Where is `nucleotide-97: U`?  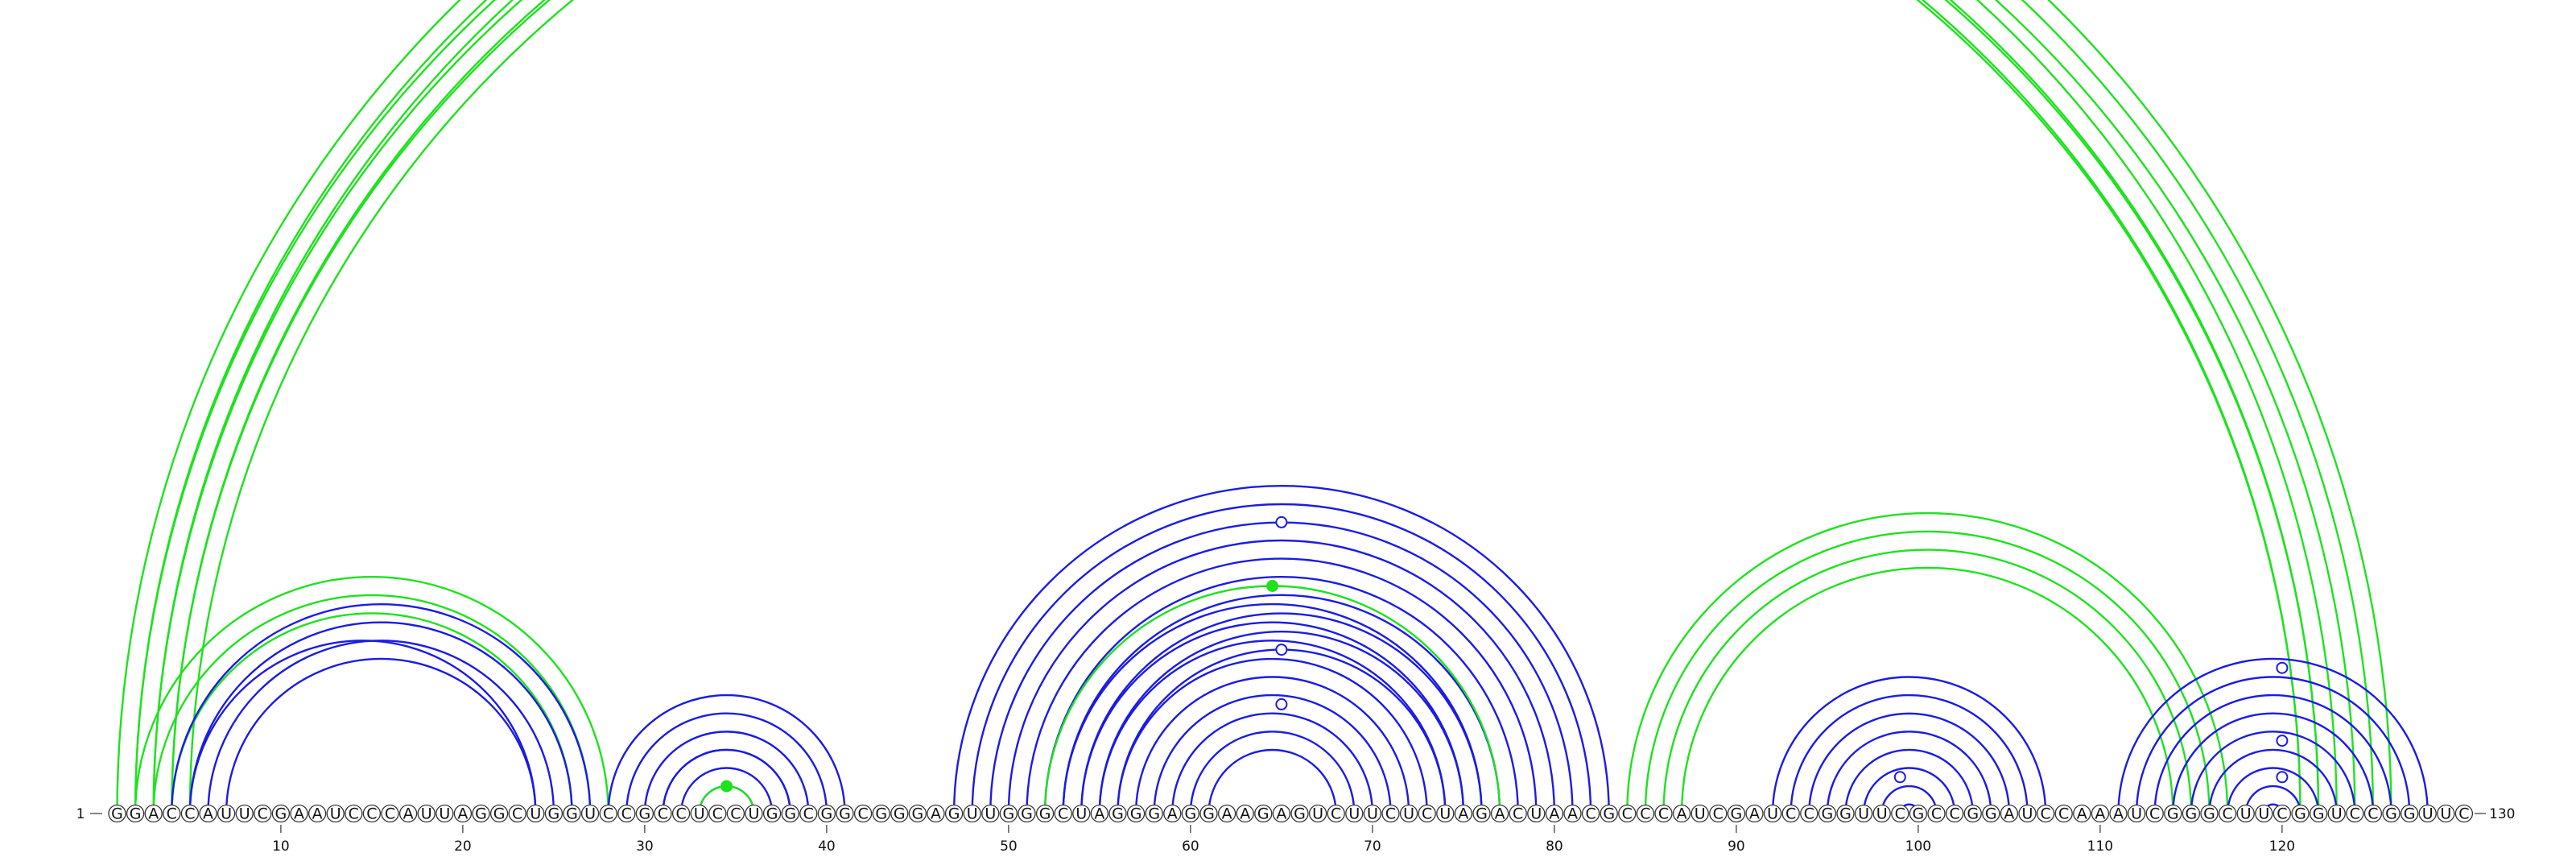
nucleotide-97: U is located at coordinates (1863, 813).